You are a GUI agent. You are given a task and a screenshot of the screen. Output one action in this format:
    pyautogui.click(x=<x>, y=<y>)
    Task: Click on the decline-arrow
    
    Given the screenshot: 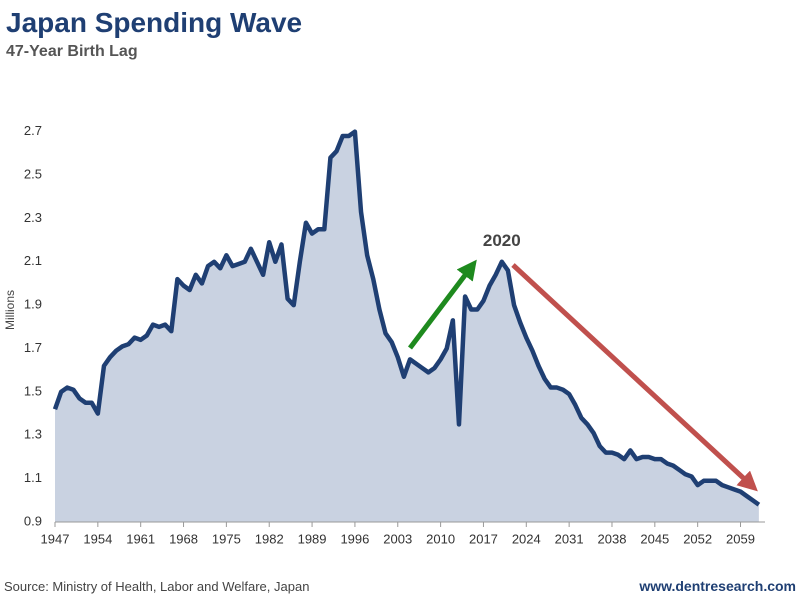 What is the action you would take?
    pyautogui.click(x=634, y=377)
    